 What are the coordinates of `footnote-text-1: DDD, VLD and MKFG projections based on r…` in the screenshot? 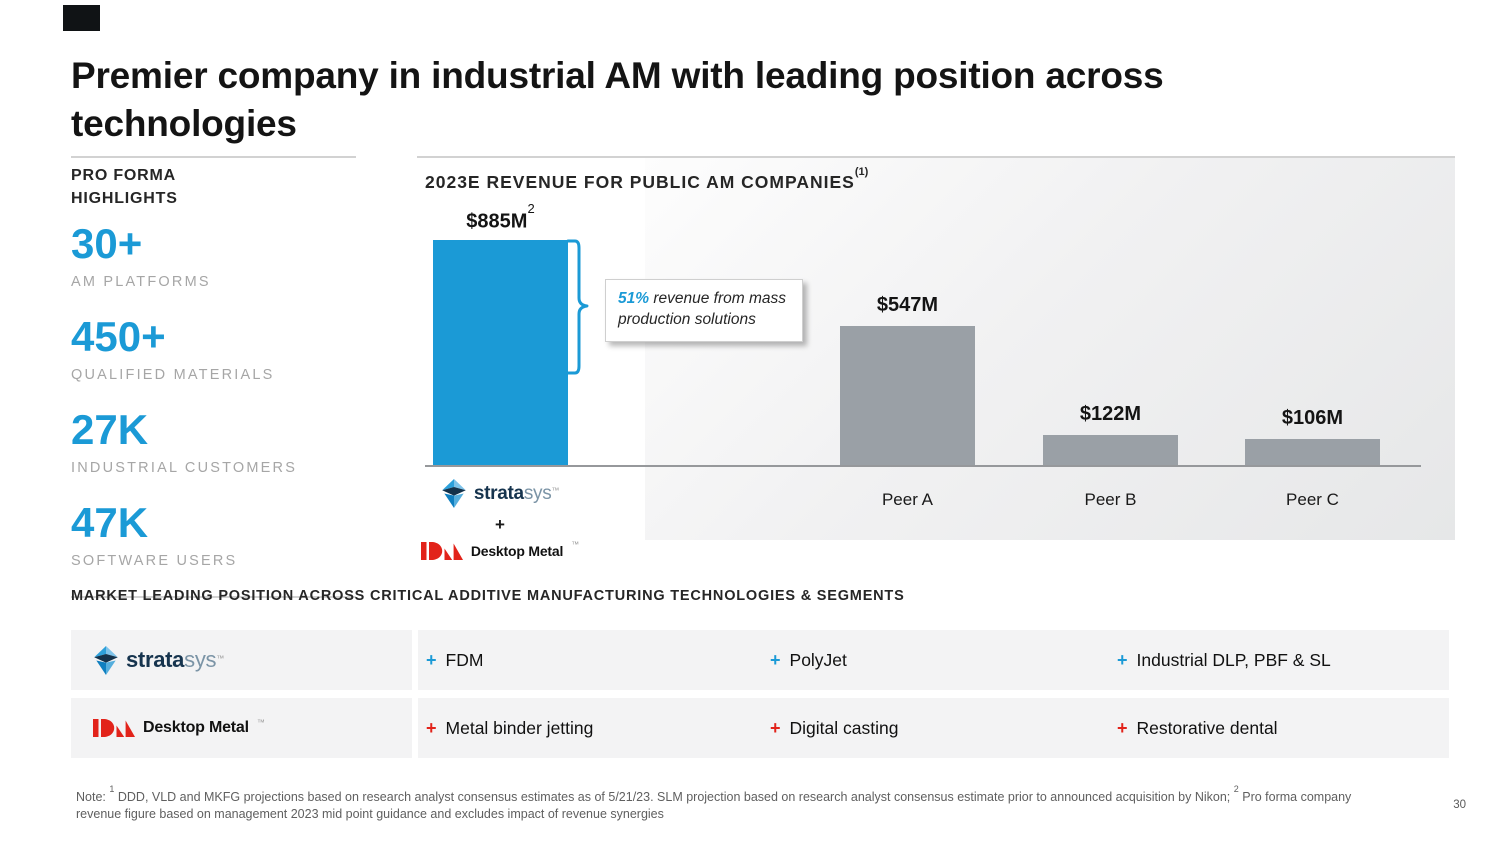 It's located at (674, 797).